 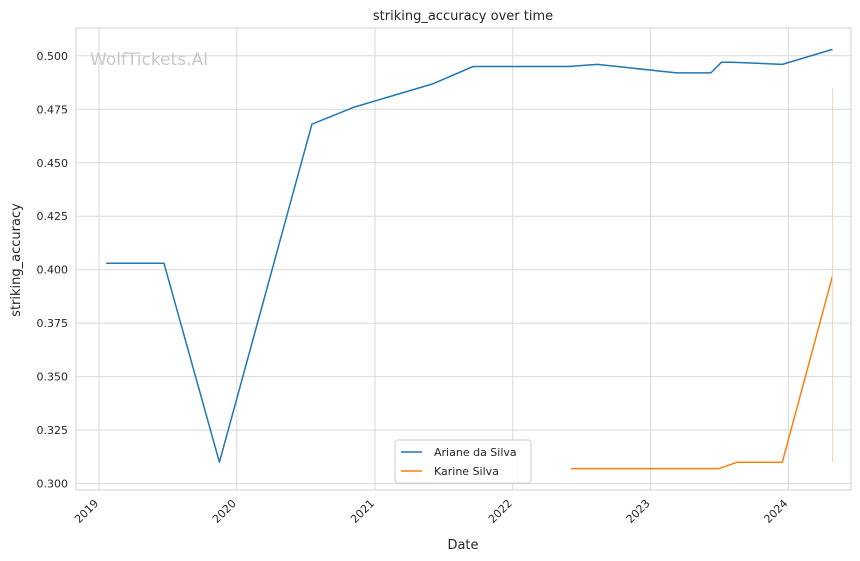 I want to click on legend-label: Karine Silva, so click(x=466, y=471).